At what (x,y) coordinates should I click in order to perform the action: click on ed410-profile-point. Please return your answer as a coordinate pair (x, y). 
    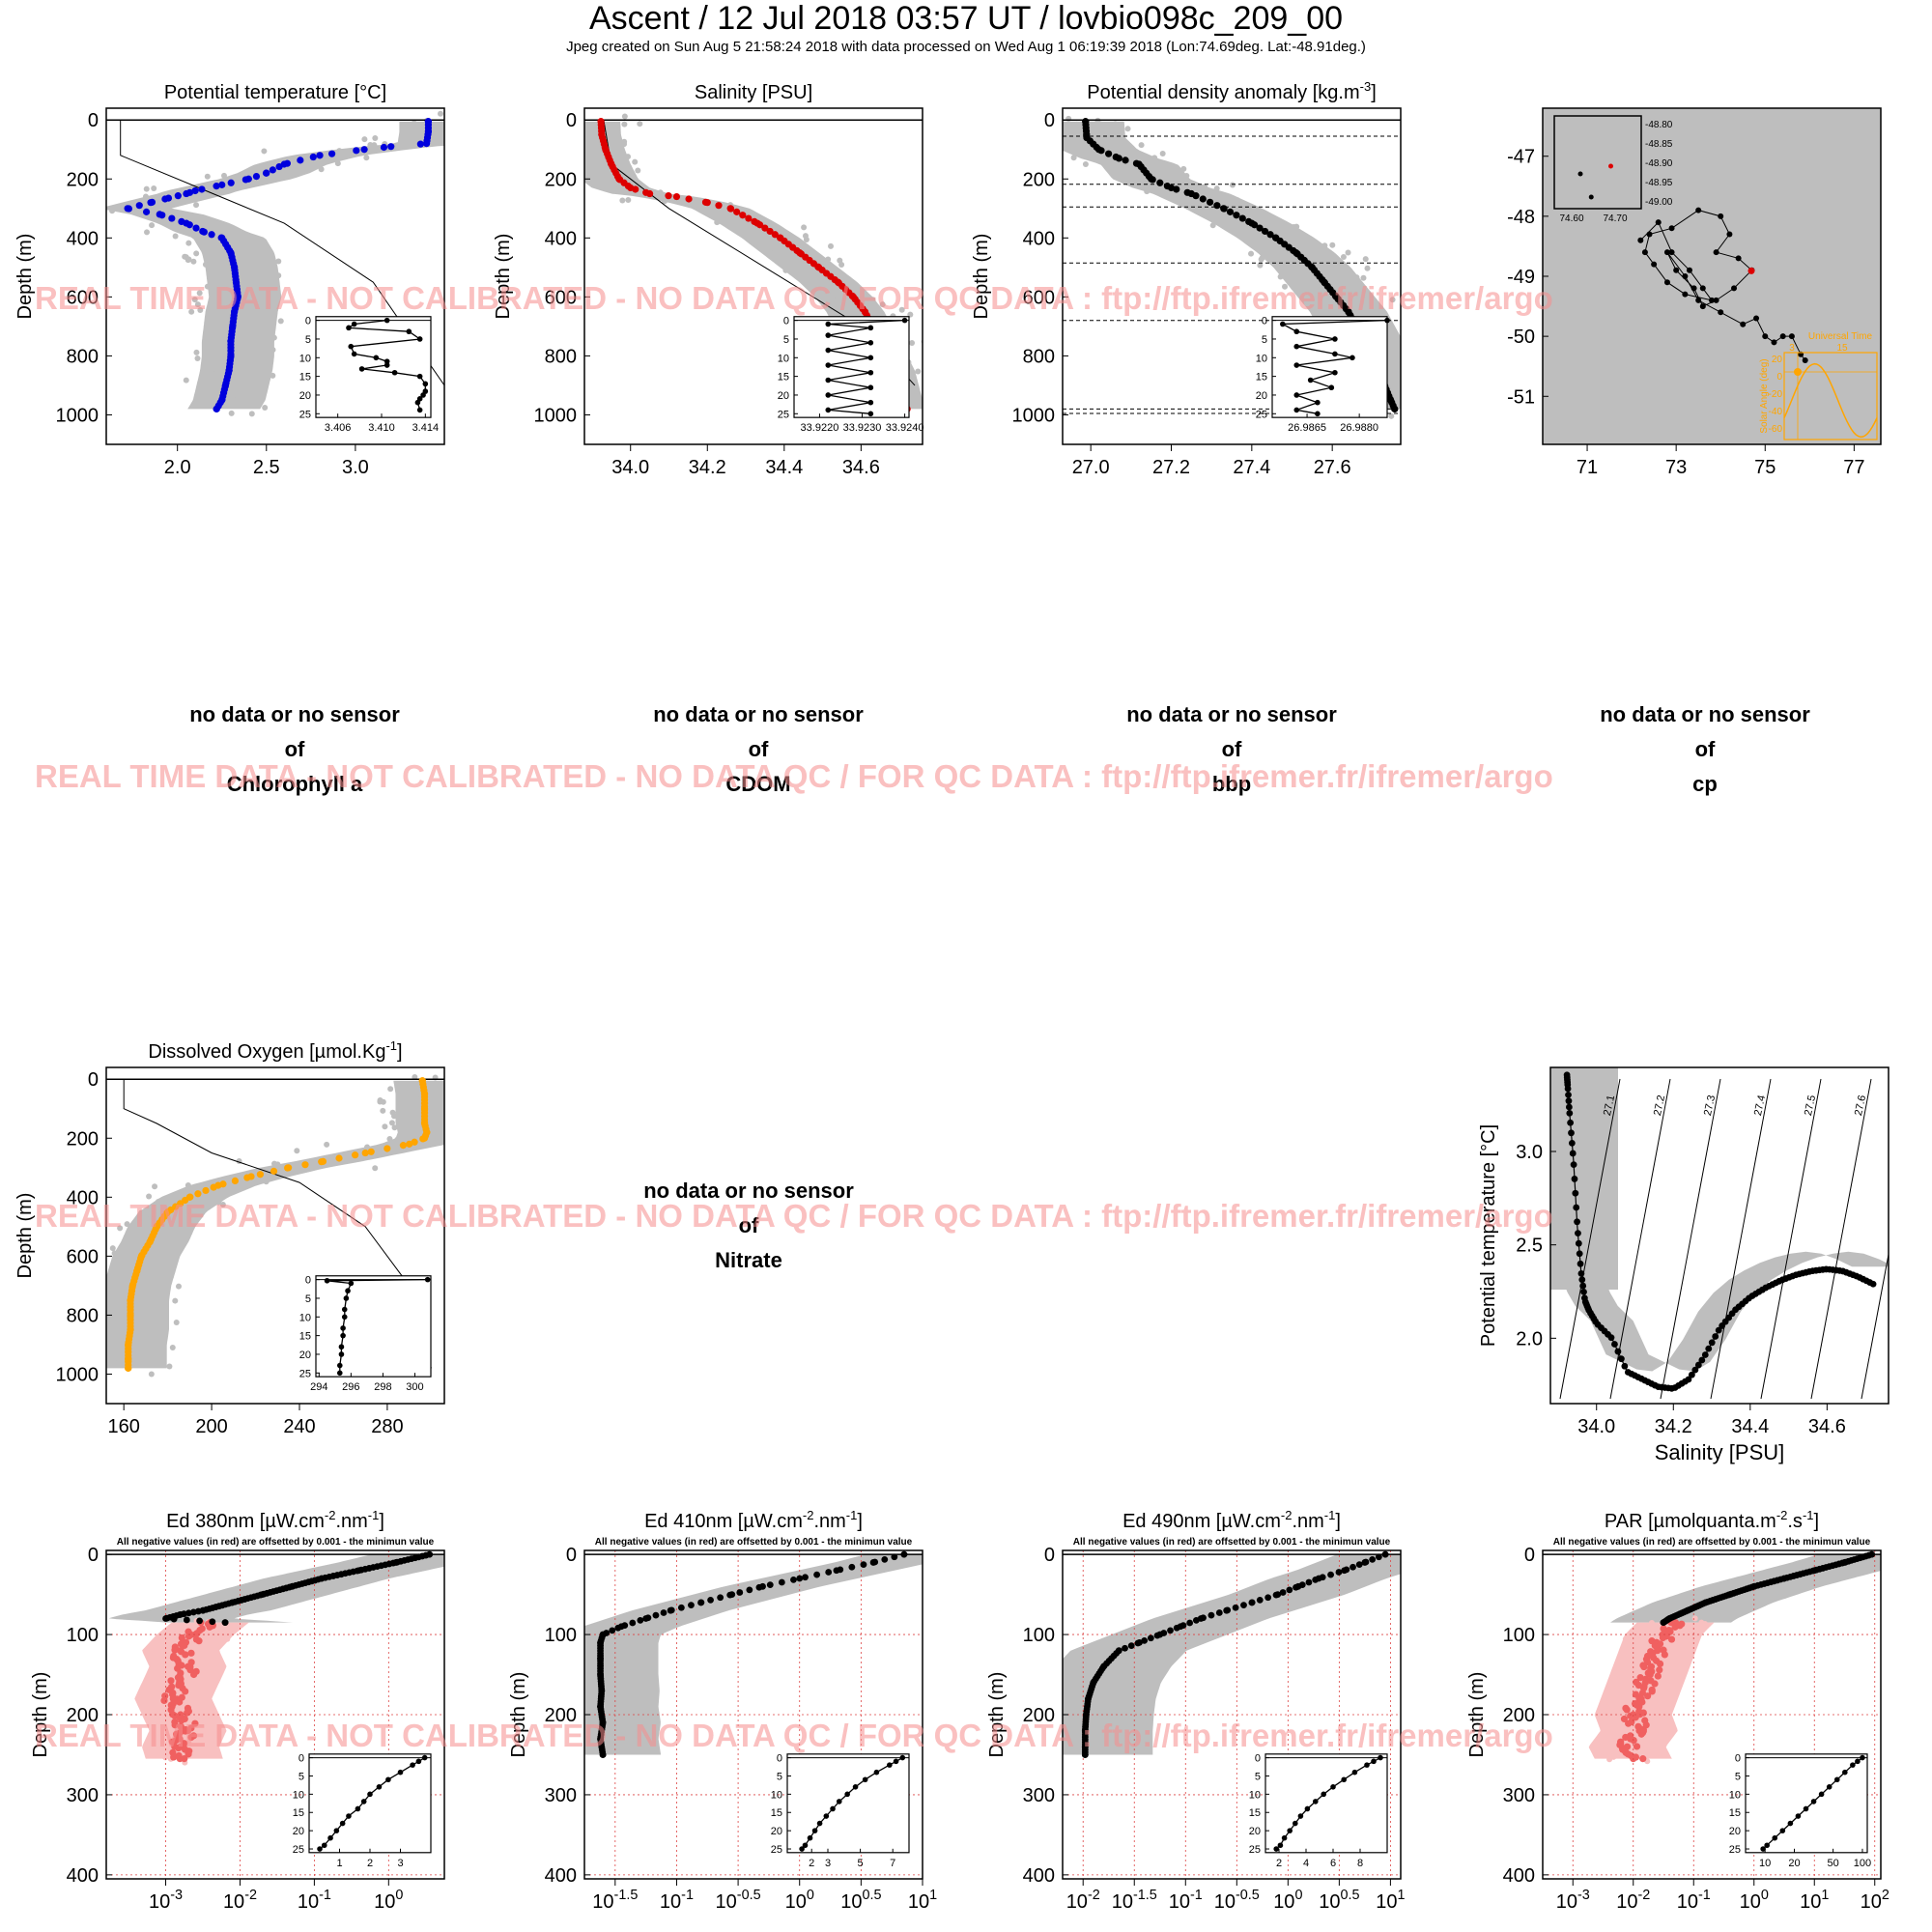
    Looking at the image, I should click on (793, 1579).